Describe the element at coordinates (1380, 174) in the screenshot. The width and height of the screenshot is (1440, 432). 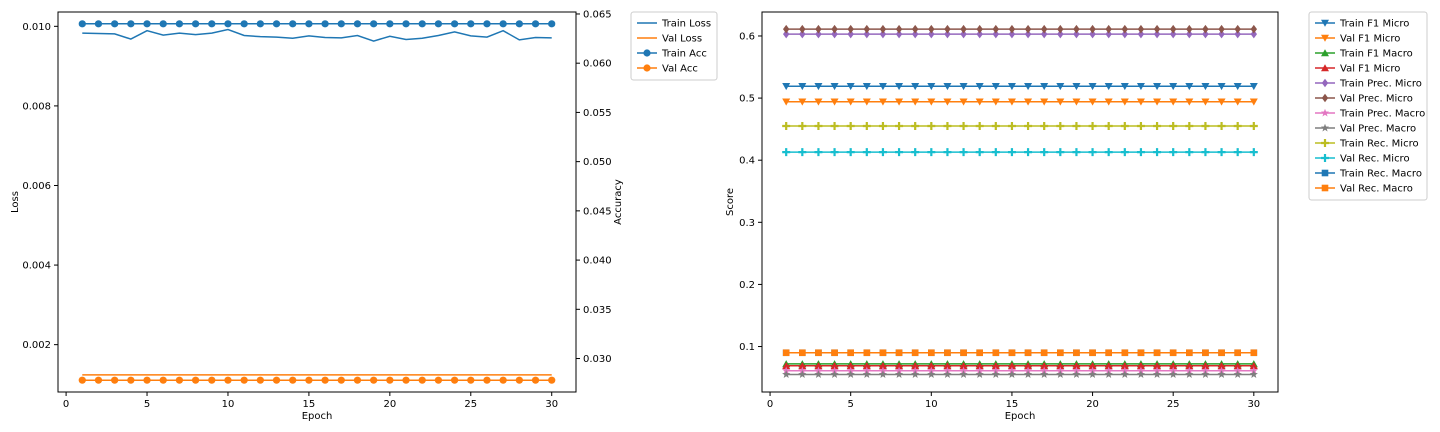
I see `legend-label-train-rec-macro: Train Rec. Macro` at that location.